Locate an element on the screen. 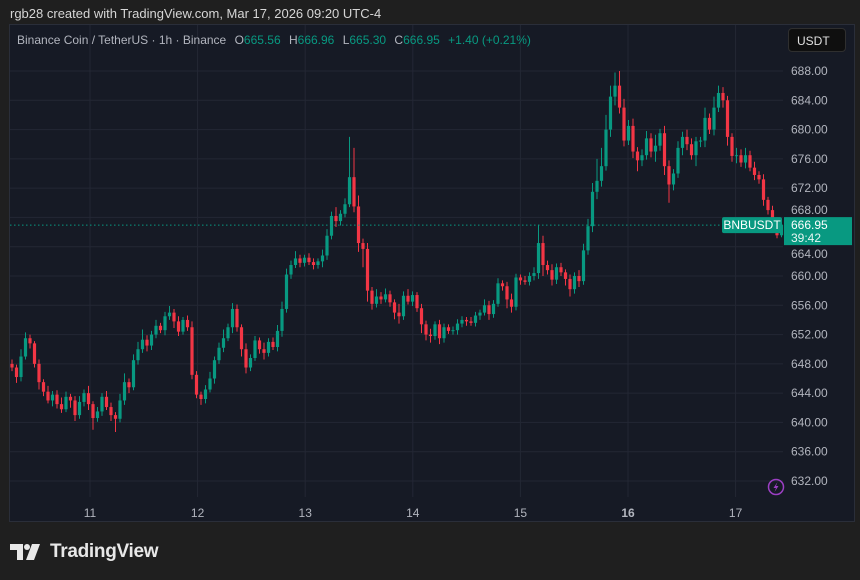 This screenshot has width=860, height=580. price-tick-label: 672.00 is located at coordinates (809, 188).